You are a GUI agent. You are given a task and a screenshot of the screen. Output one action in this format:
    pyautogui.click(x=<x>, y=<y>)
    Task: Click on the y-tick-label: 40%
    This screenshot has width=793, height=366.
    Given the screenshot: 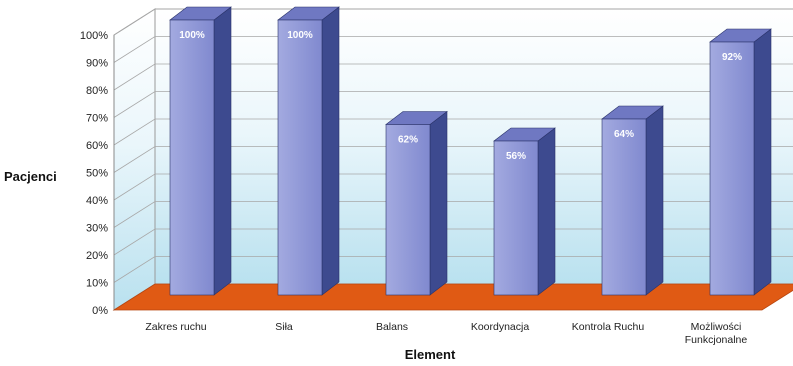 What is the action you would take?
    pyautogui.click(x=97, y=201)
    